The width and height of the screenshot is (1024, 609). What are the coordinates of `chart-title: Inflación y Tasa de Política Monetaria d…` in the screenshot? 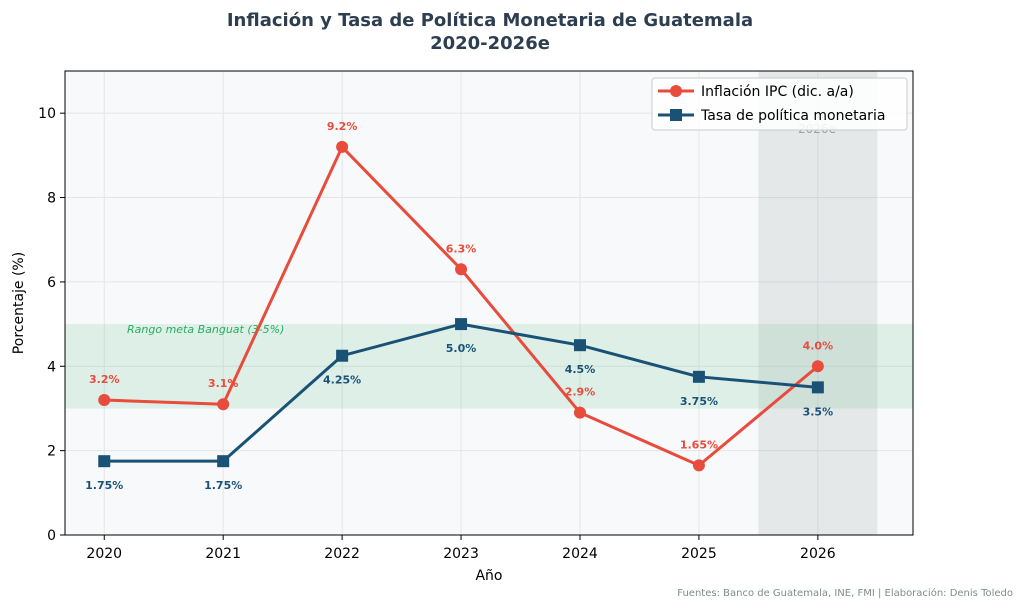 It's located at (490, 20).